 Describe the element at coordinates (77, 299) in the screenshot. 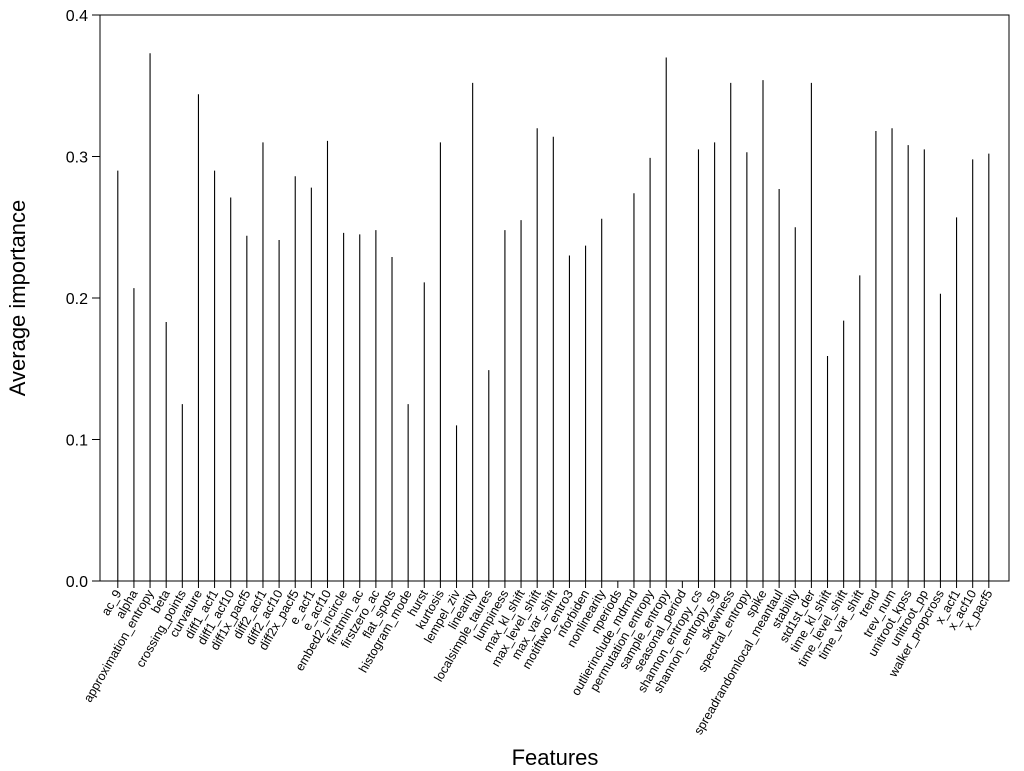

I see `y-tick-label: 0.2` at that location.